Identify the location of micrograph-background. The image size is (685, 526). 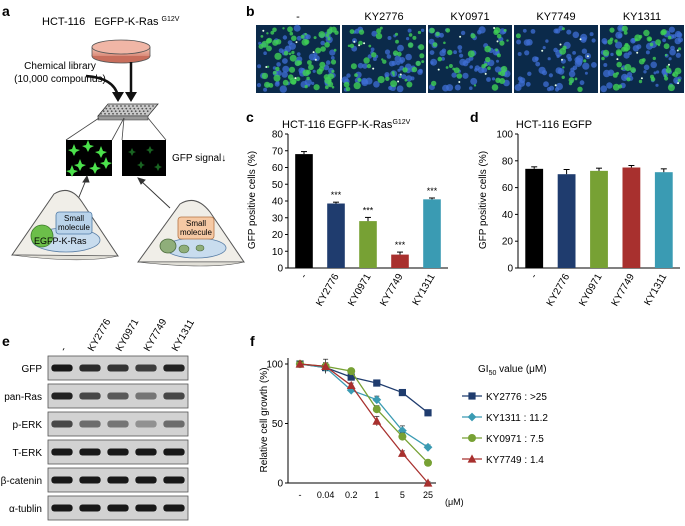
(384, 59).